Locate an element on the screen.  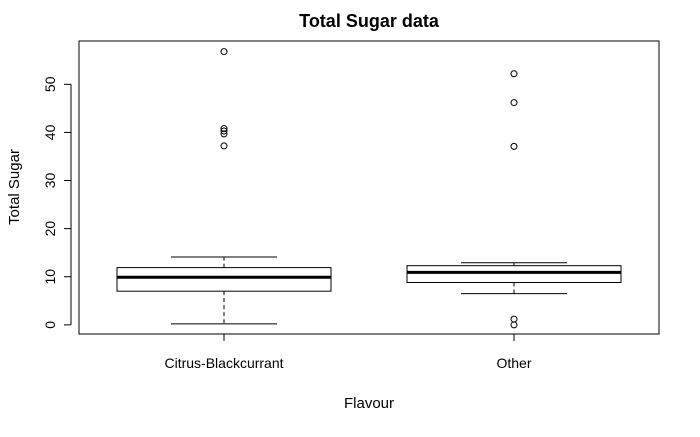
y-tick-label: 30 is located at coordinates (50, 181).